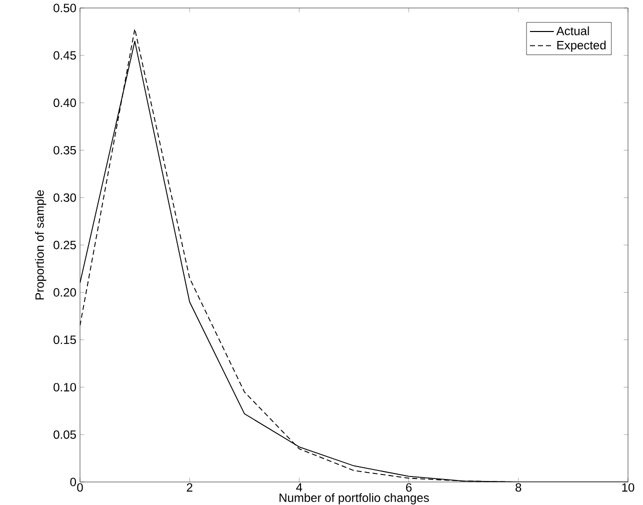 The image size is (643, 505). Describe the element at coordinates (299, 487) in the screenshot. I see `x-tick-label: 4` at that location.